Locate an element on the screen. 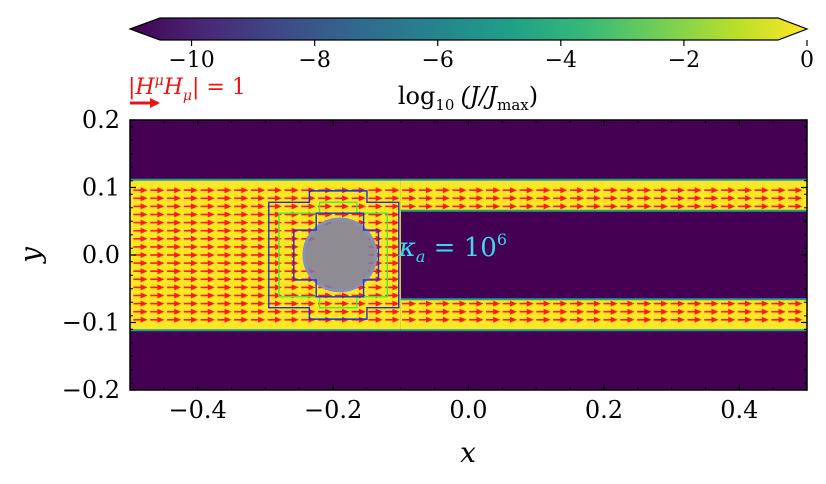 The height and width of the screenshot is (484, 826). legend-arrow-label: |HμHμ| = 1 is located at coordinates (187, 88).